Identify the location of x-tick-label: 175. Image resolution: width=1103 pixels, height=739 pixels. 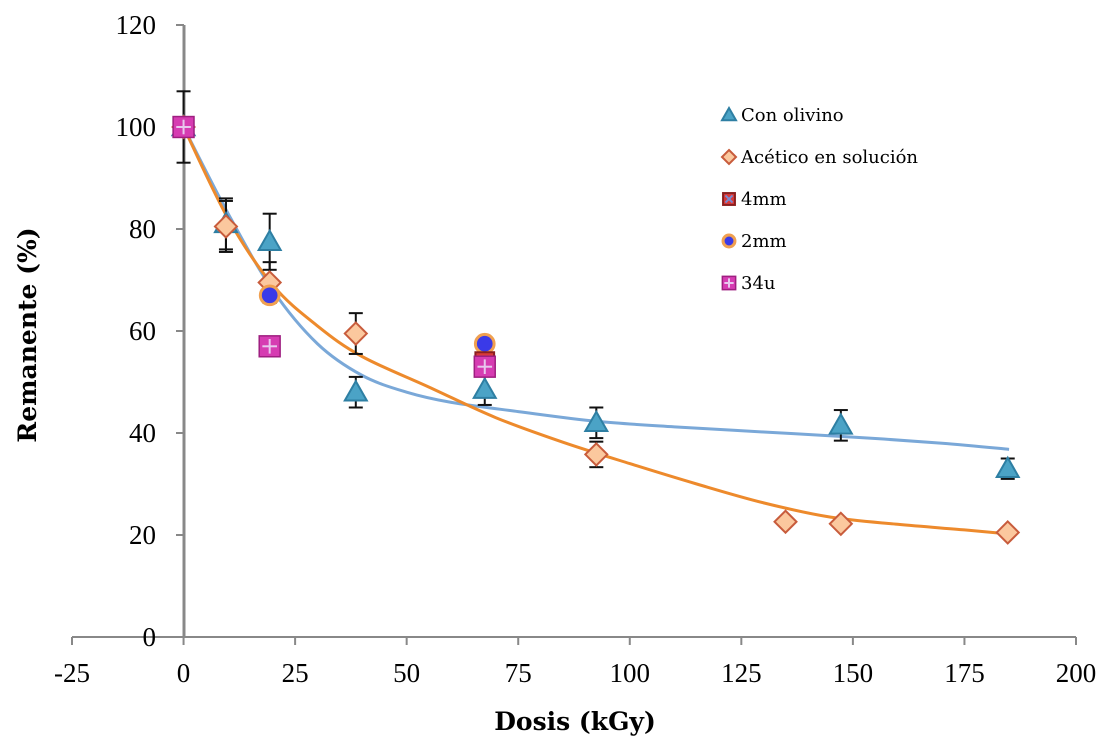
(964, 673).